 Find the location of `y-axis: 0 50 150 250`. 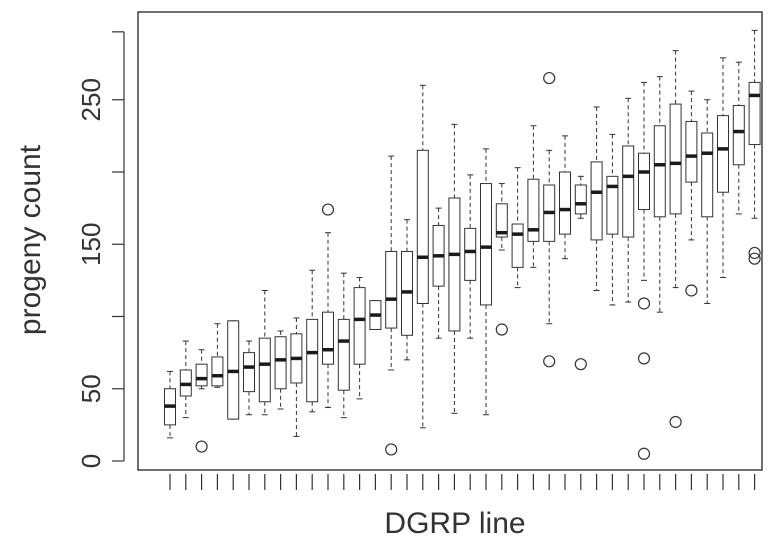

y-axis: 0 50 150 250 is located at coordinates (100, 249).